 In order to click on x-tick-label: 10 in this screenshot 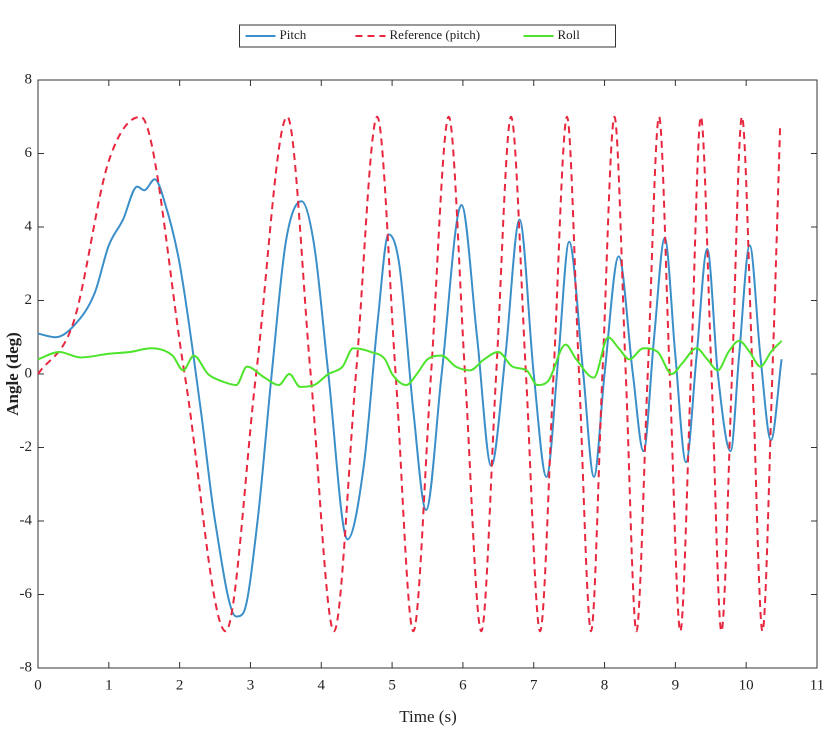, I will do `click(746, 685)`.